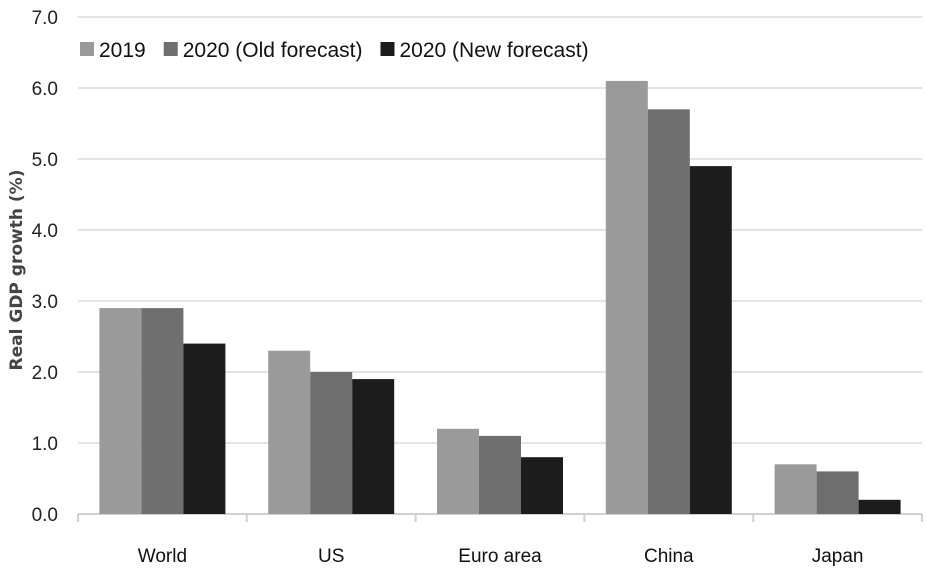 The image size is (926, 571). What do you see at coordinates (45, 160) in the screenshot?
I see `y-tick-label: 5.0` at bounding box center [45, 160].